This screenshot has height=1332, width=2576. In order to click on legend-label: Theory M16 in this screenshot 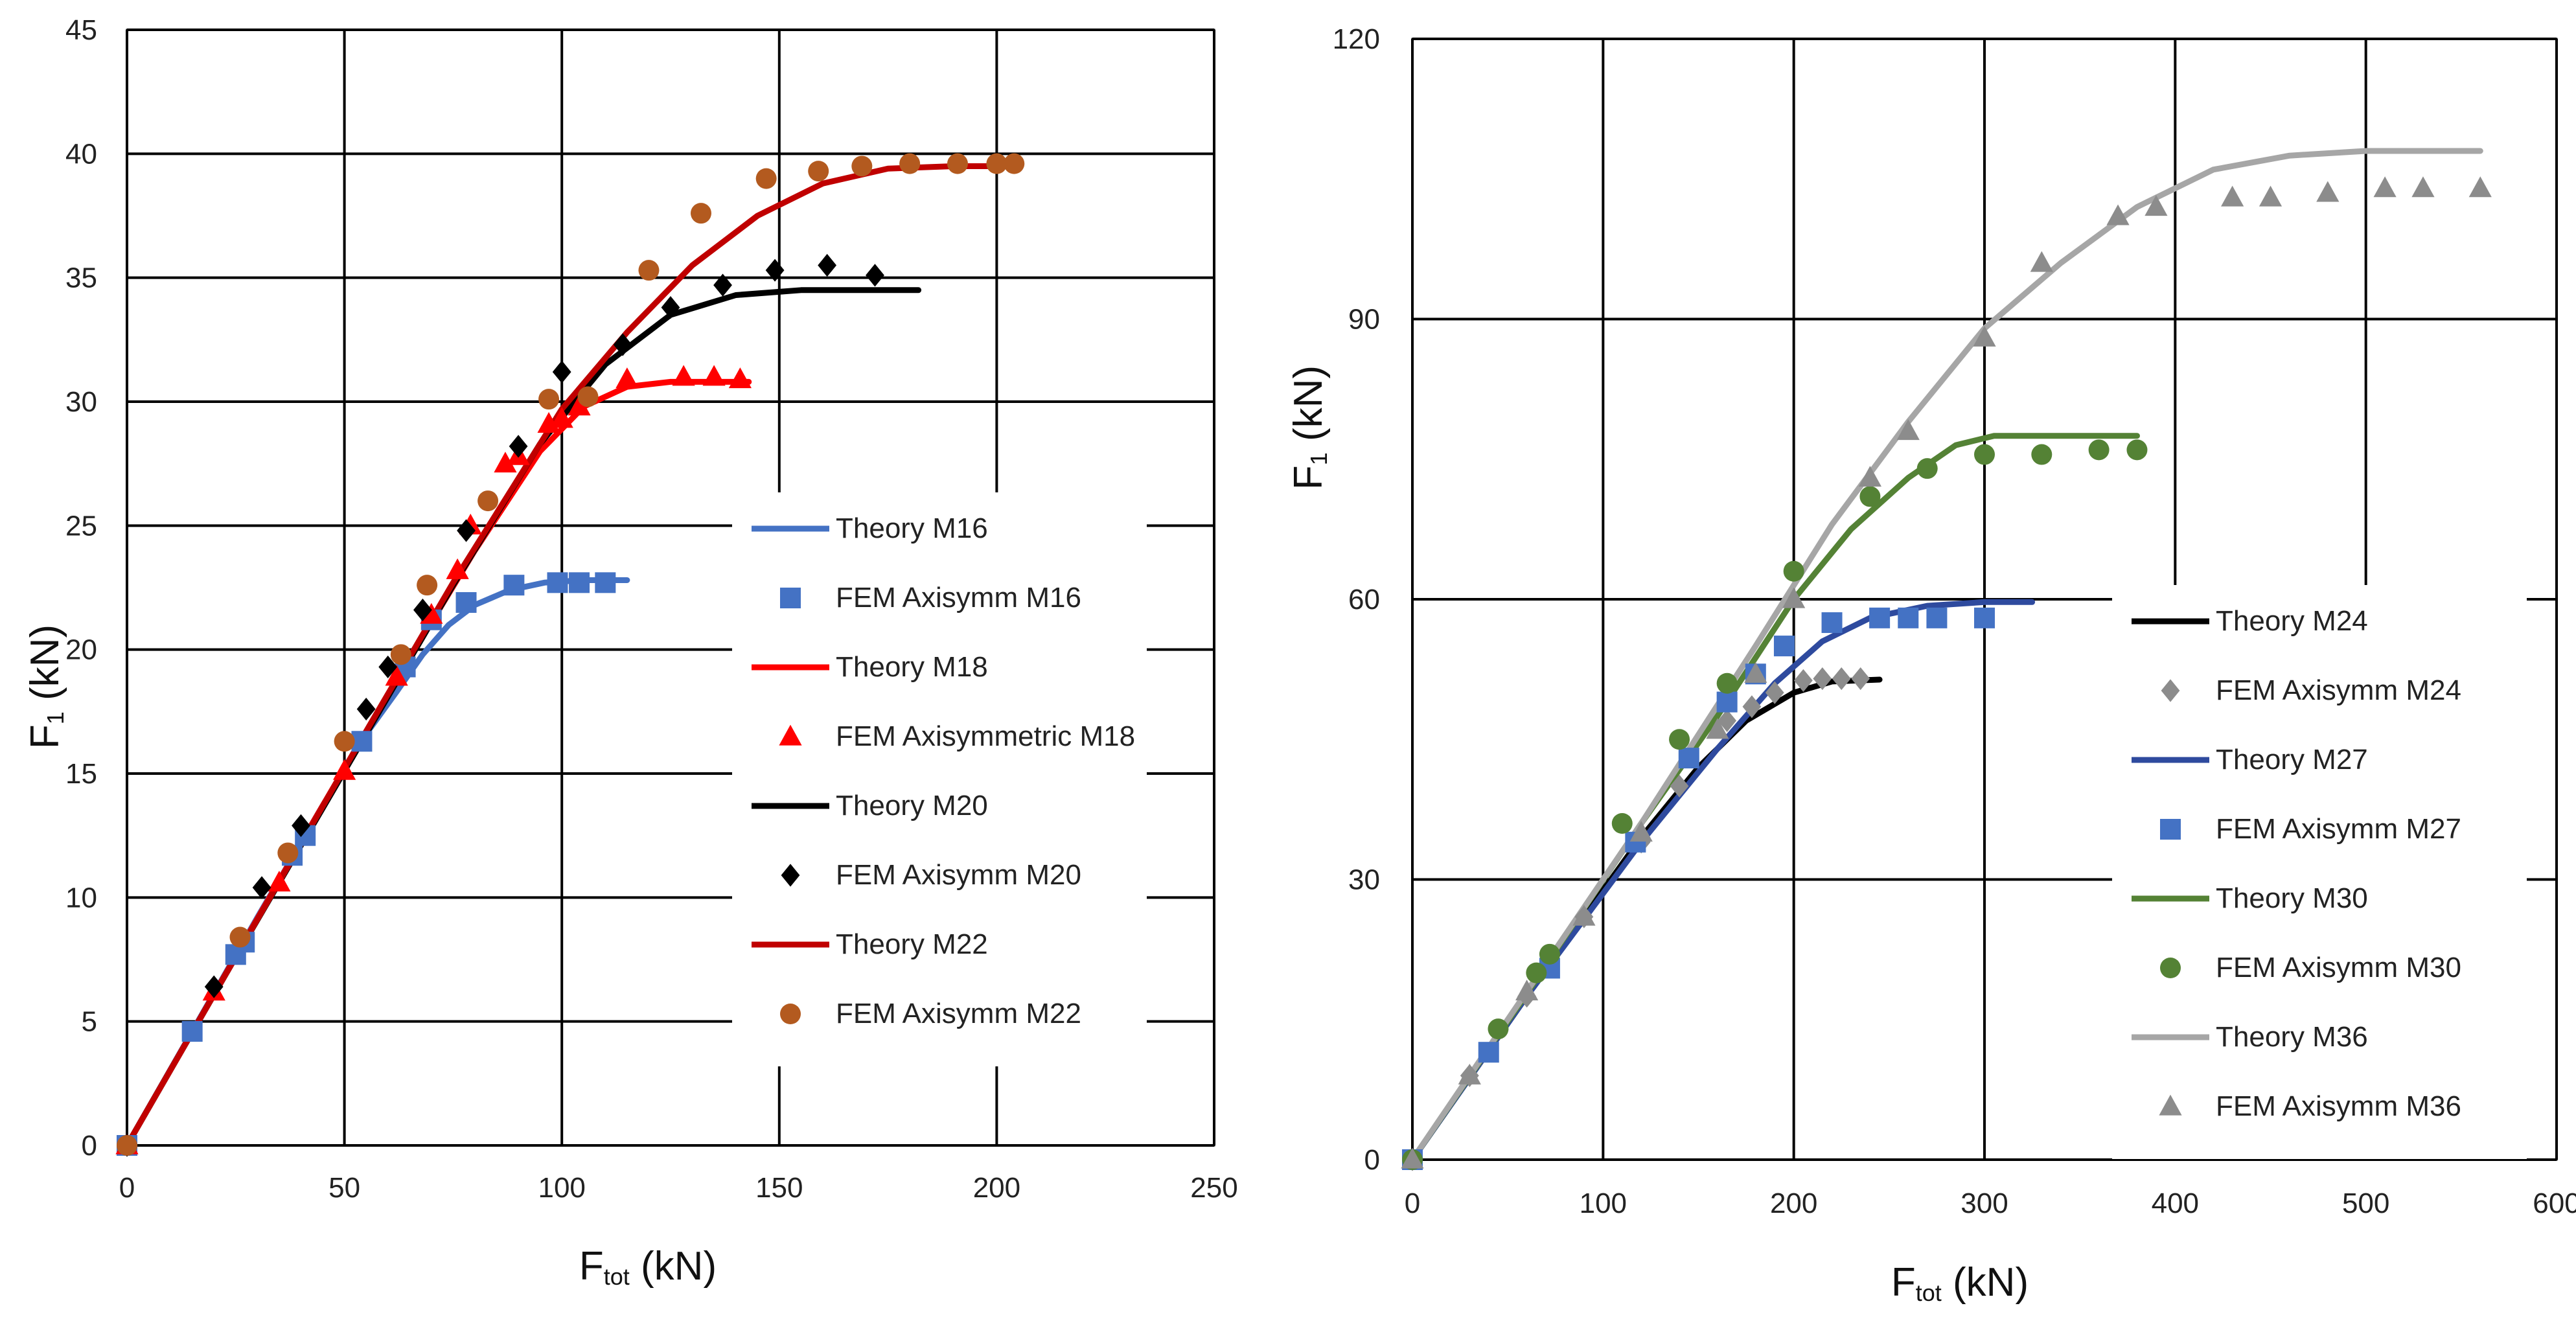, I will do `click(912, 528)`.